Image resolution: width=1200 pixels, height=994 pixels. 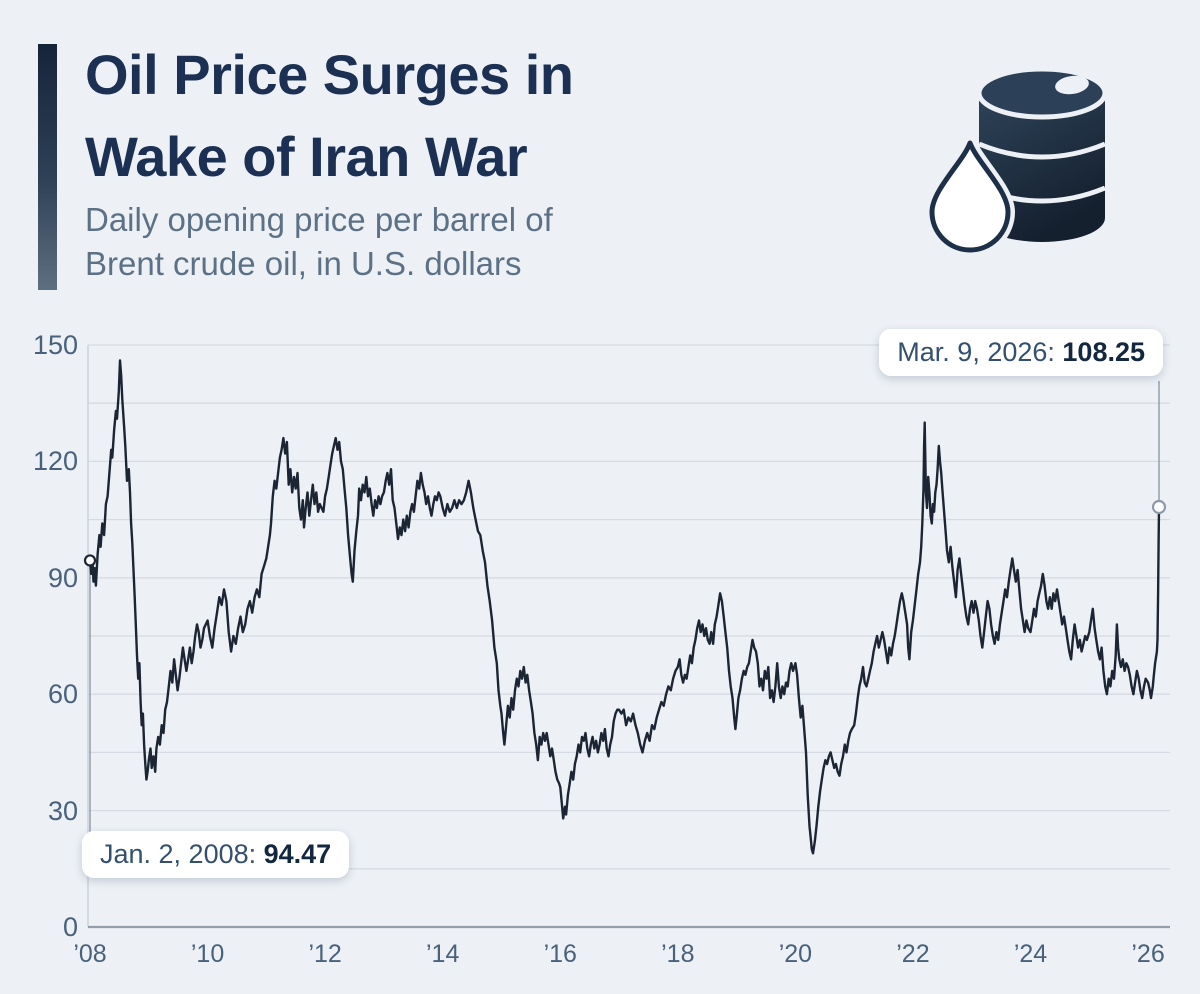 What do you see at coordinates (90, 954) in the screenshot?
I see `x-tick-label: ’08` at bounding box center [90, 954].